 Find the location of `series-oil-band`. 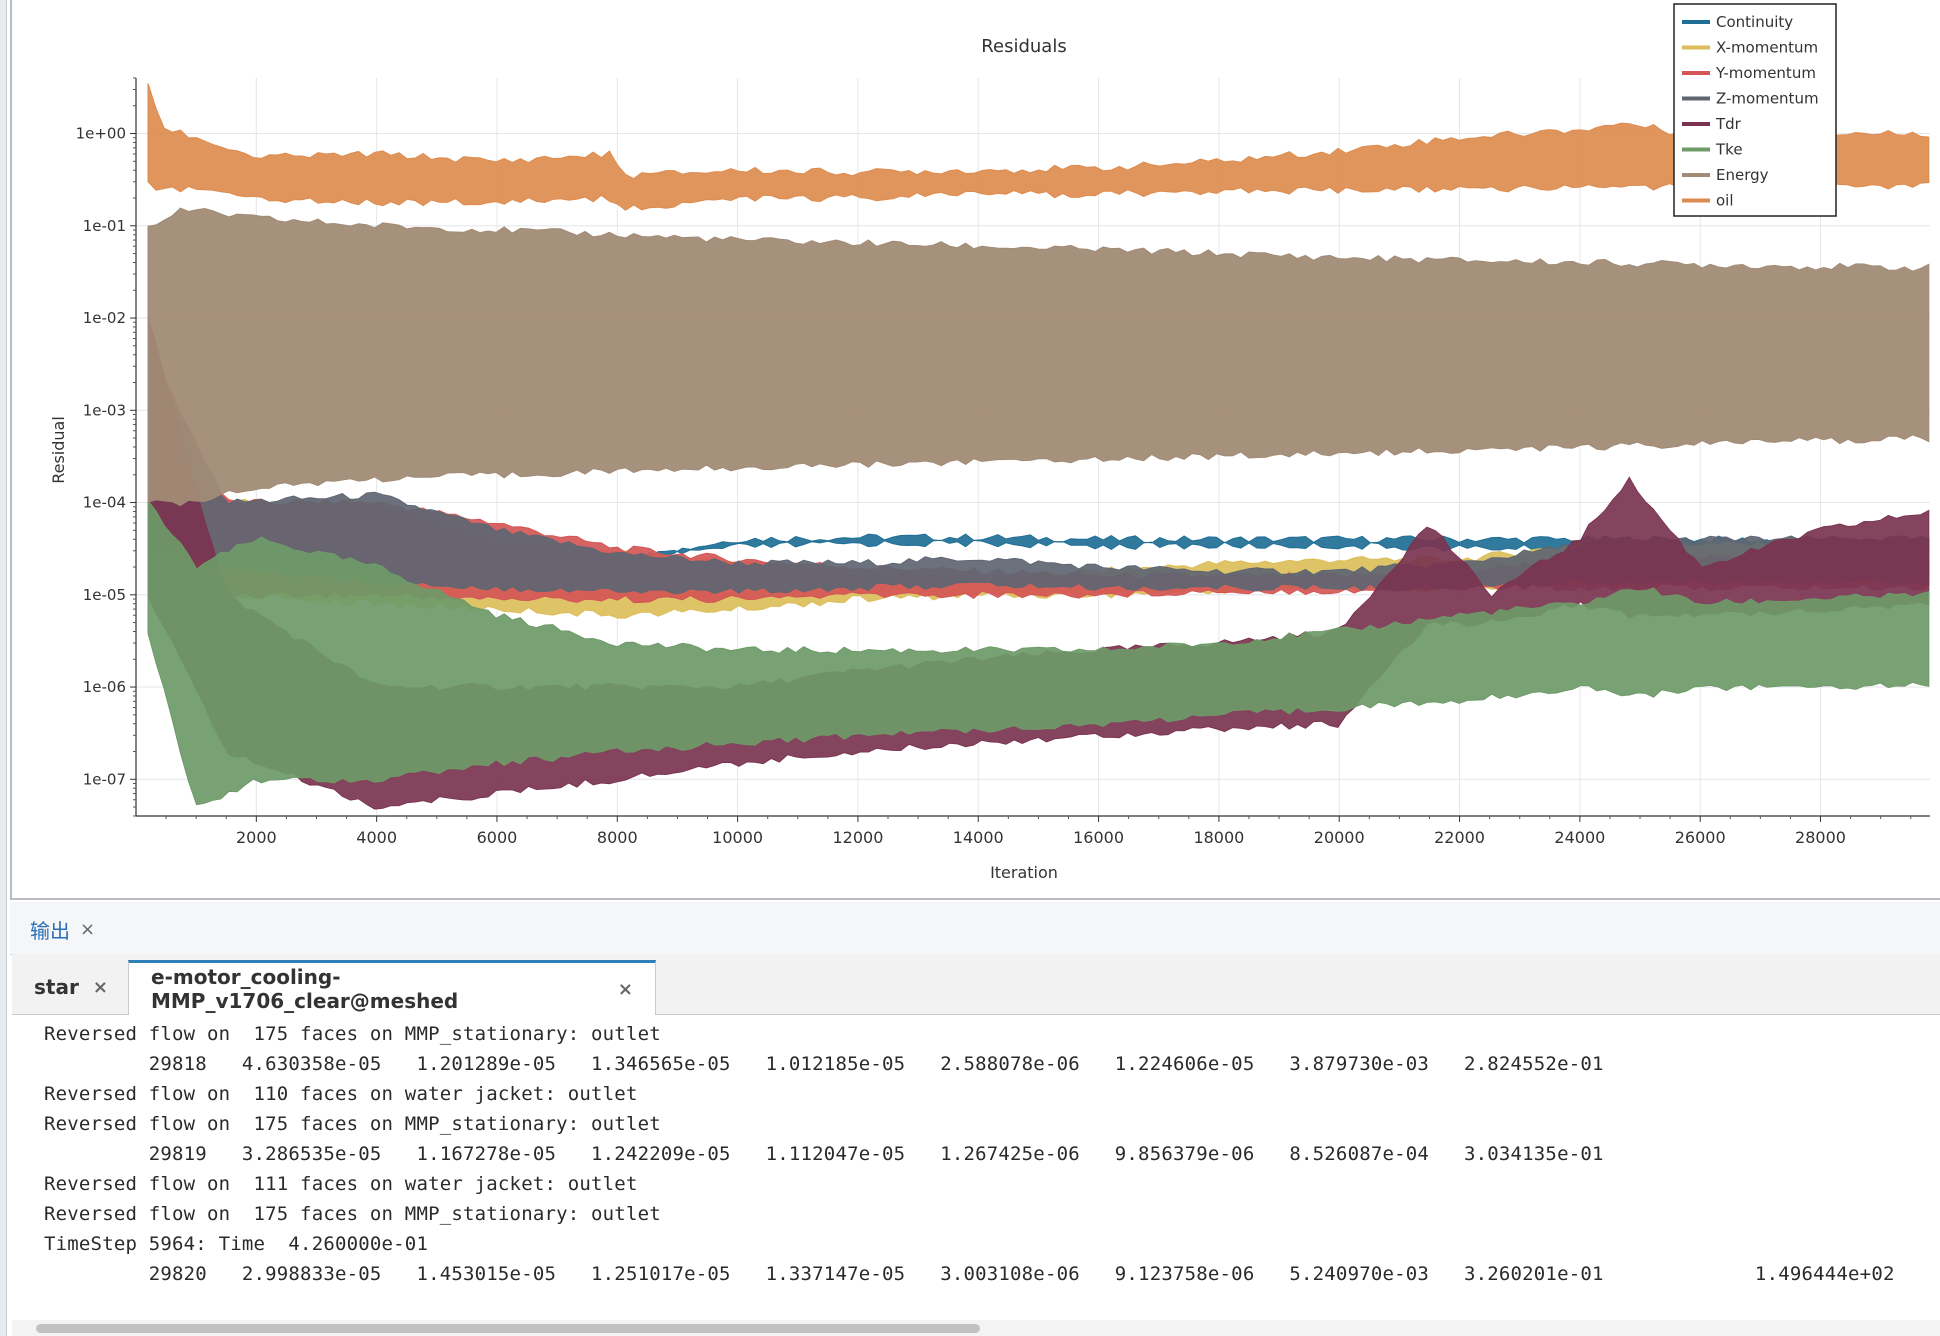

series-oil-band is located at coordinates (1038, 147).